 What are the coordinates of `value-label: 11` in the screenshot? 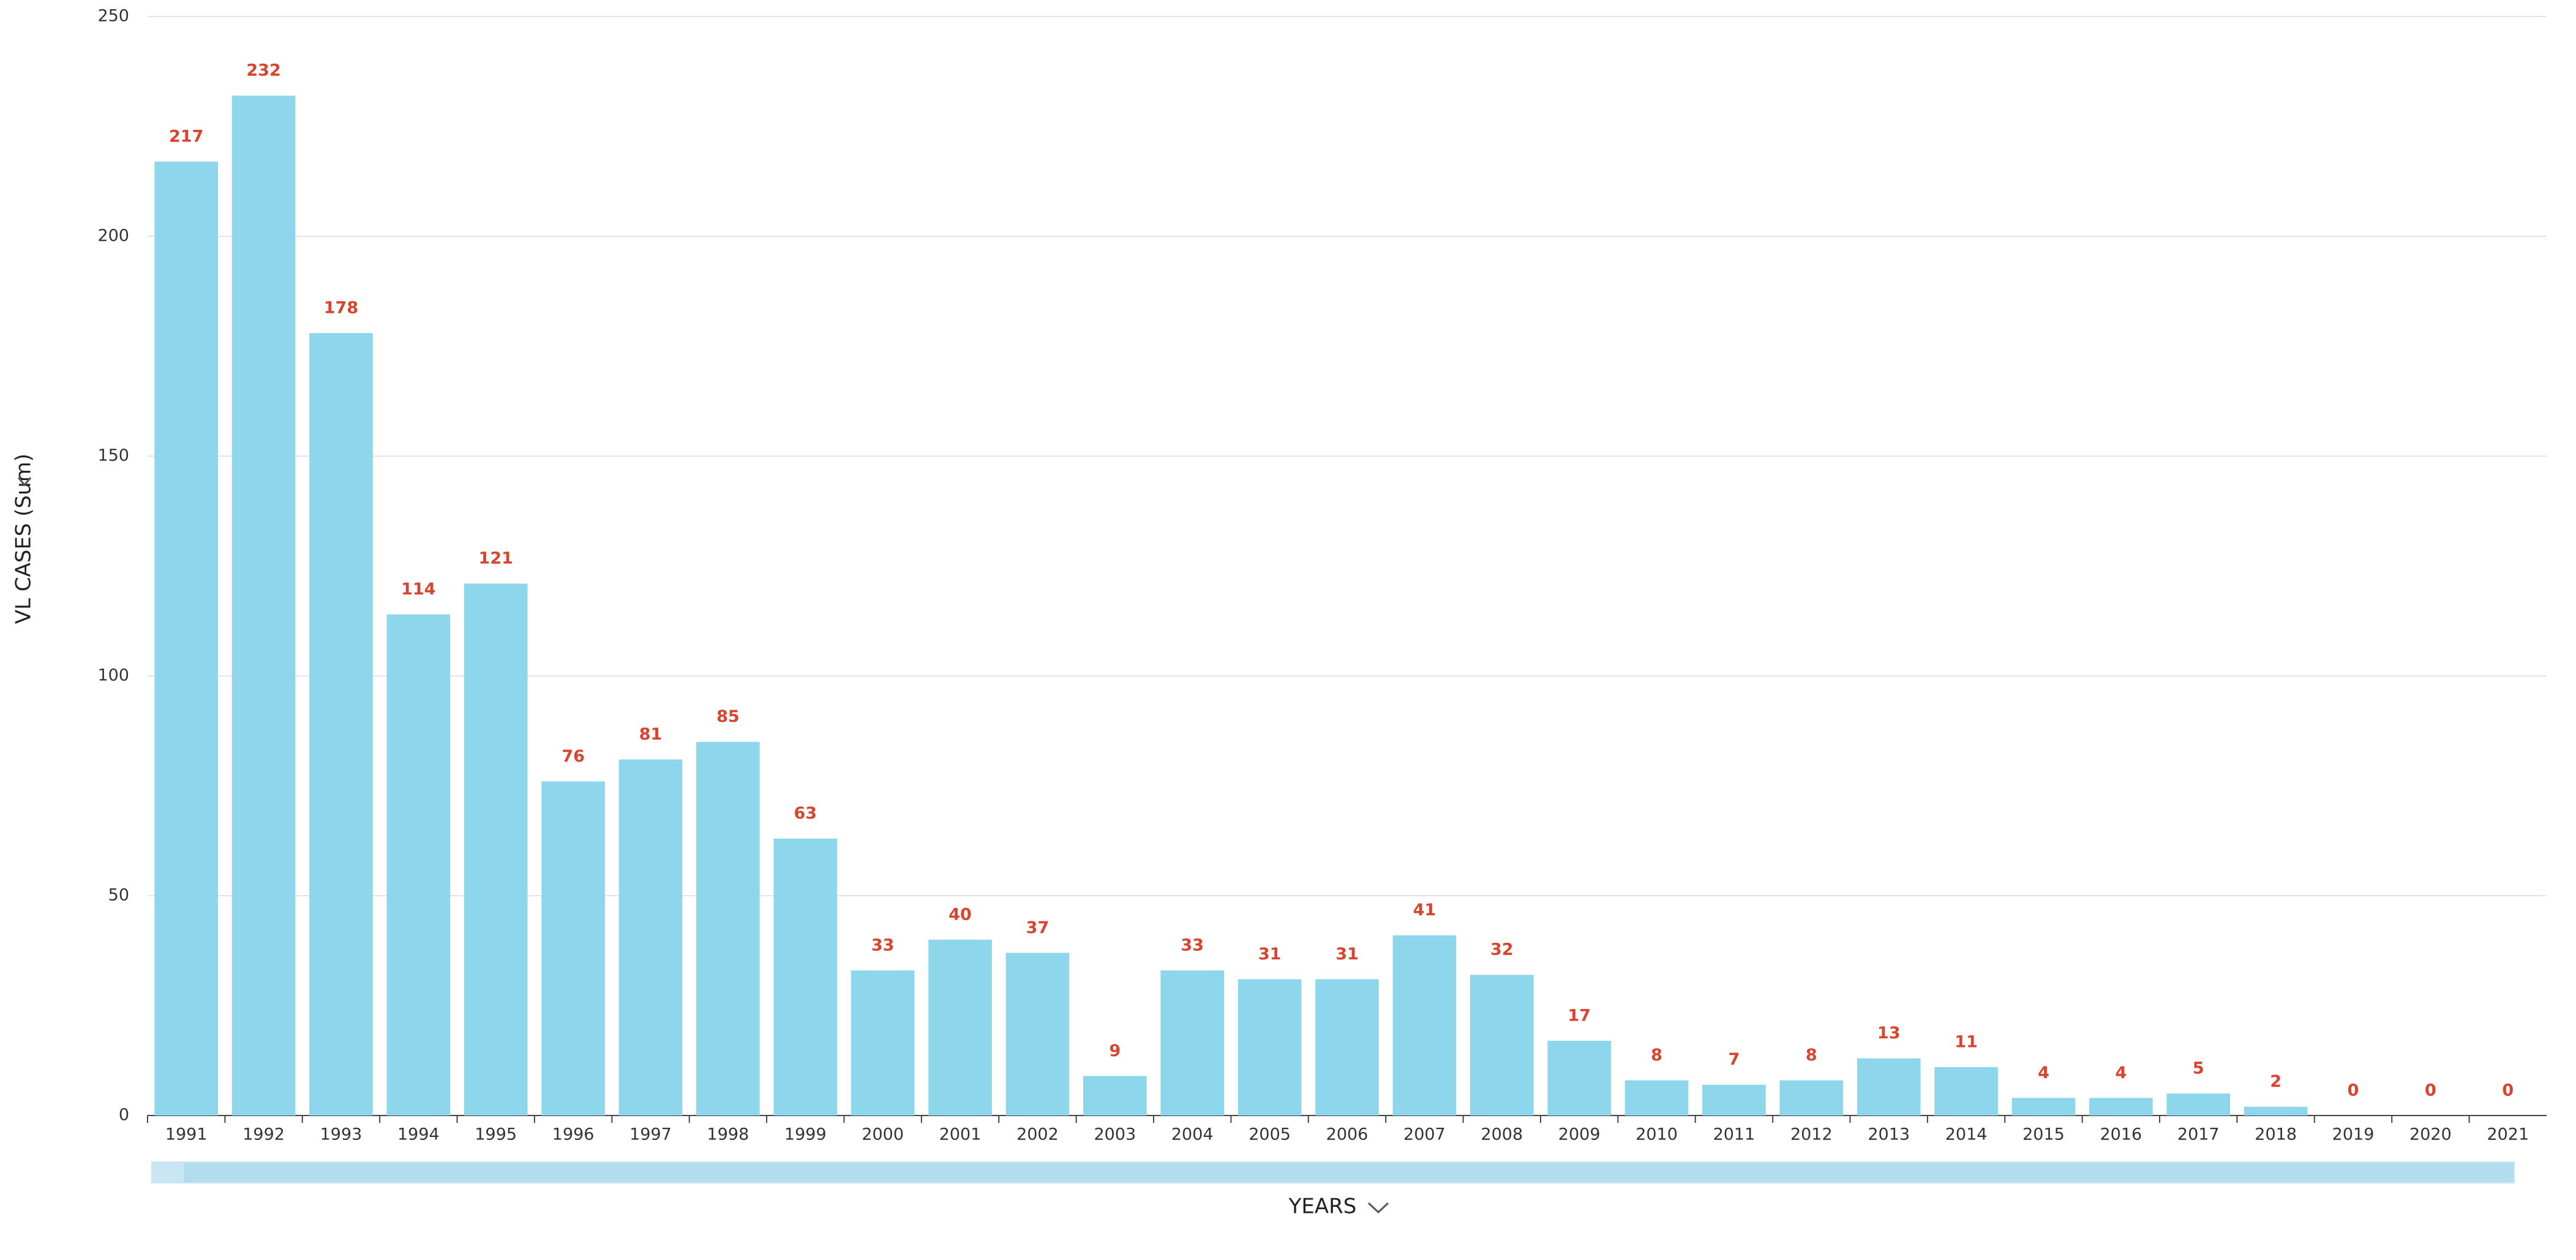 It's located at (1966, 1042).